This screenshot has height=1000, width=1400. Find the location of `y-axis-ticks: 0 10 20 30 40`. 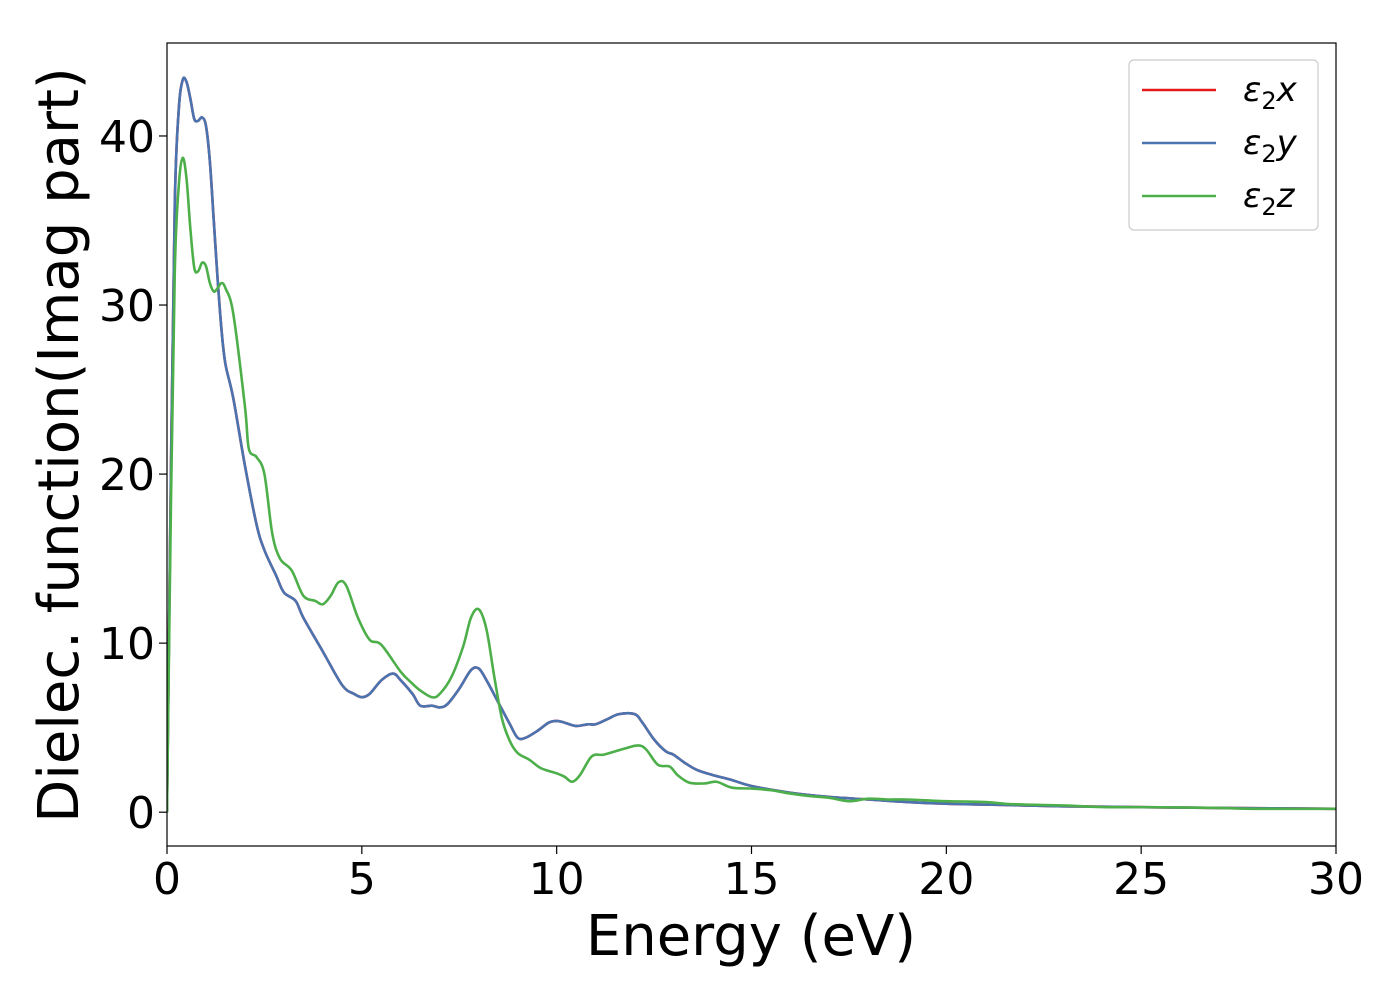

y-axis-ticks: 0 10 20 30 40 is located at coordinates (133, 475).